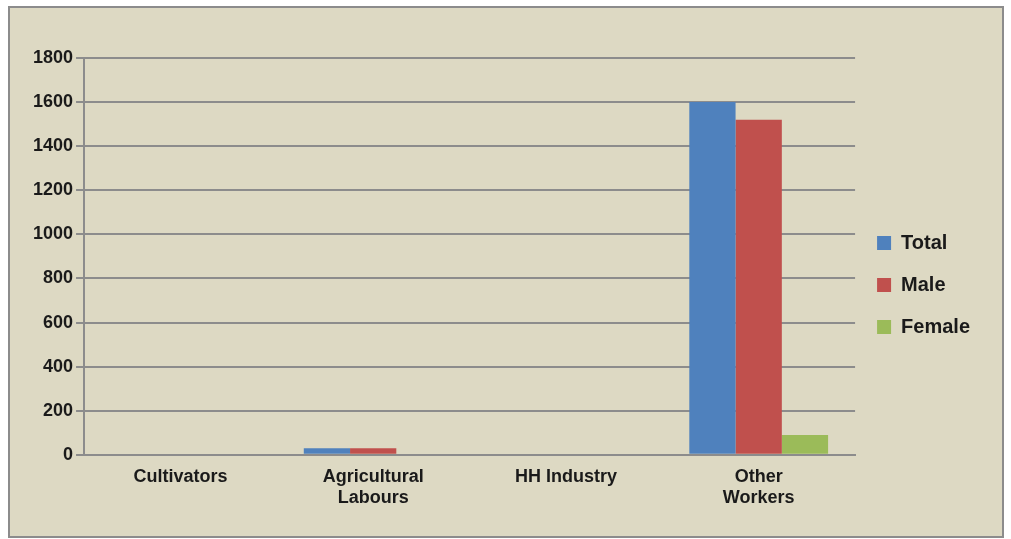 The width and height of the screenshot is (1011, 539). I want to click on y-tick-label: 1600, so click(53, 101).